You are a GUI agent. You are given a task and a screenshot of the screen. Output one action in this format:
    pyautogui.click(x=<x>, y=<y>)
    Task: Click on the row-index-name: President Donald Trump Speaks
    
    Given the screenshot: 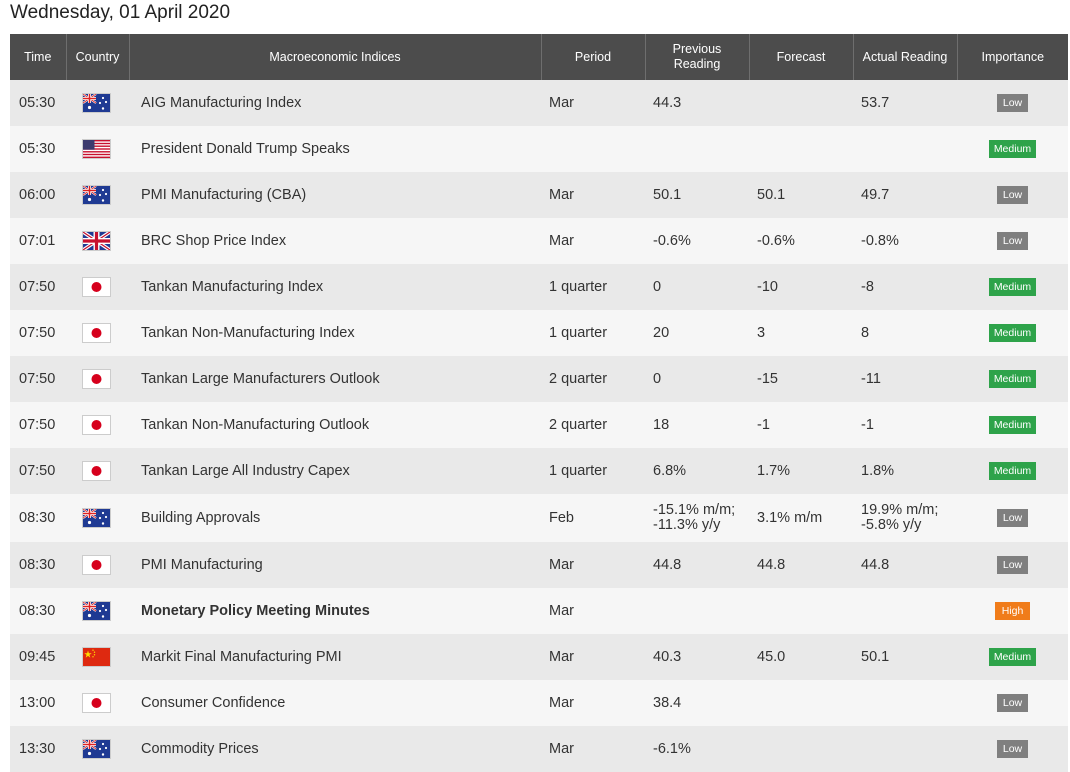 What is the action you would take?
    pyautogui.click(x=335, y=149)
    